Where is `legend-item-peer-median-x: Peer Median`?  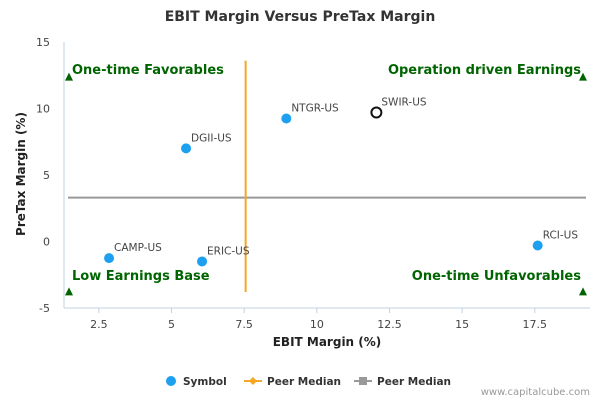 legend-item-peer-median-x: Peer Median is located at coordinates (292, 382).